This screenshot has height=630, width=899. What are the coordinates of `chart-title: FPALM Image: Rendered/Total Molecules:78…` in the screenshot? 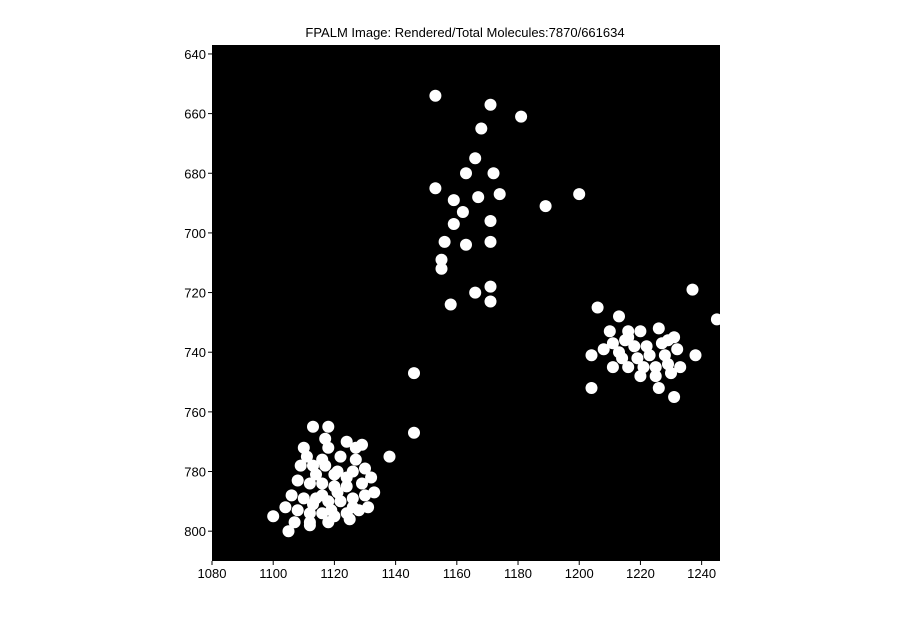 It's located at (464, 32).